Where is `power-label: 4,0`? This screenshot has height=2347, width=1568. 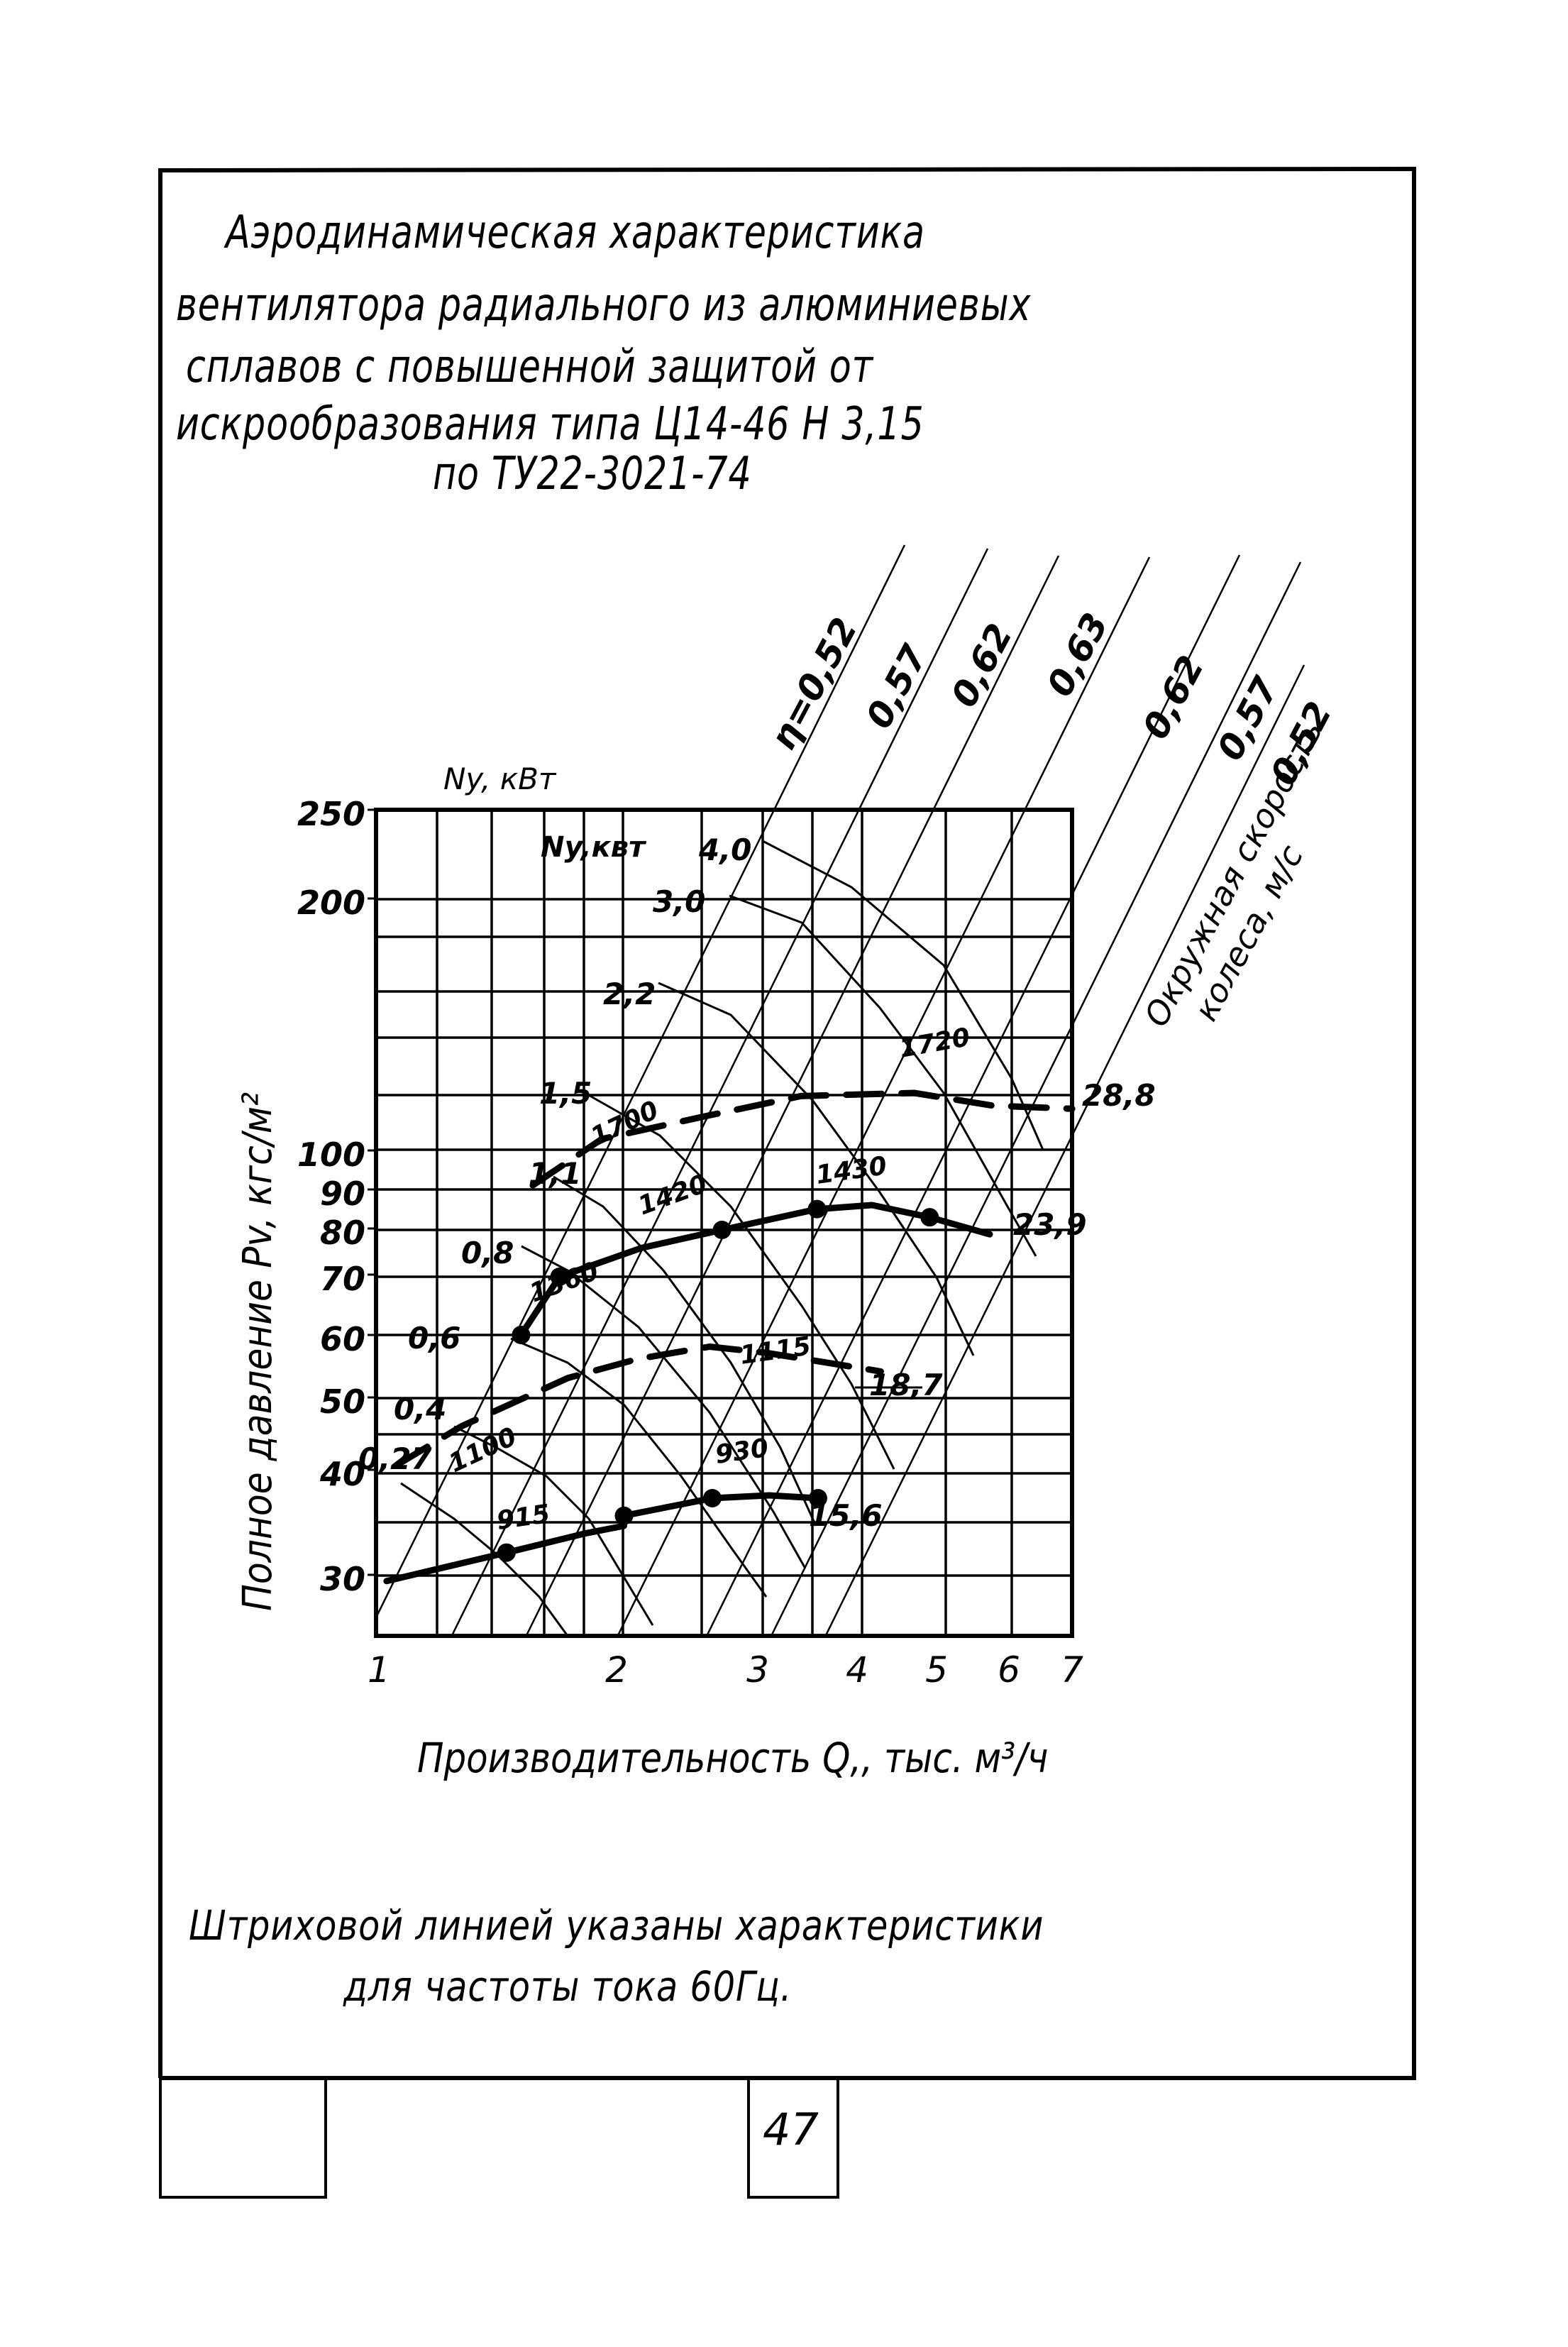
power-label: 4,0 is located at coordinates (724, 849).